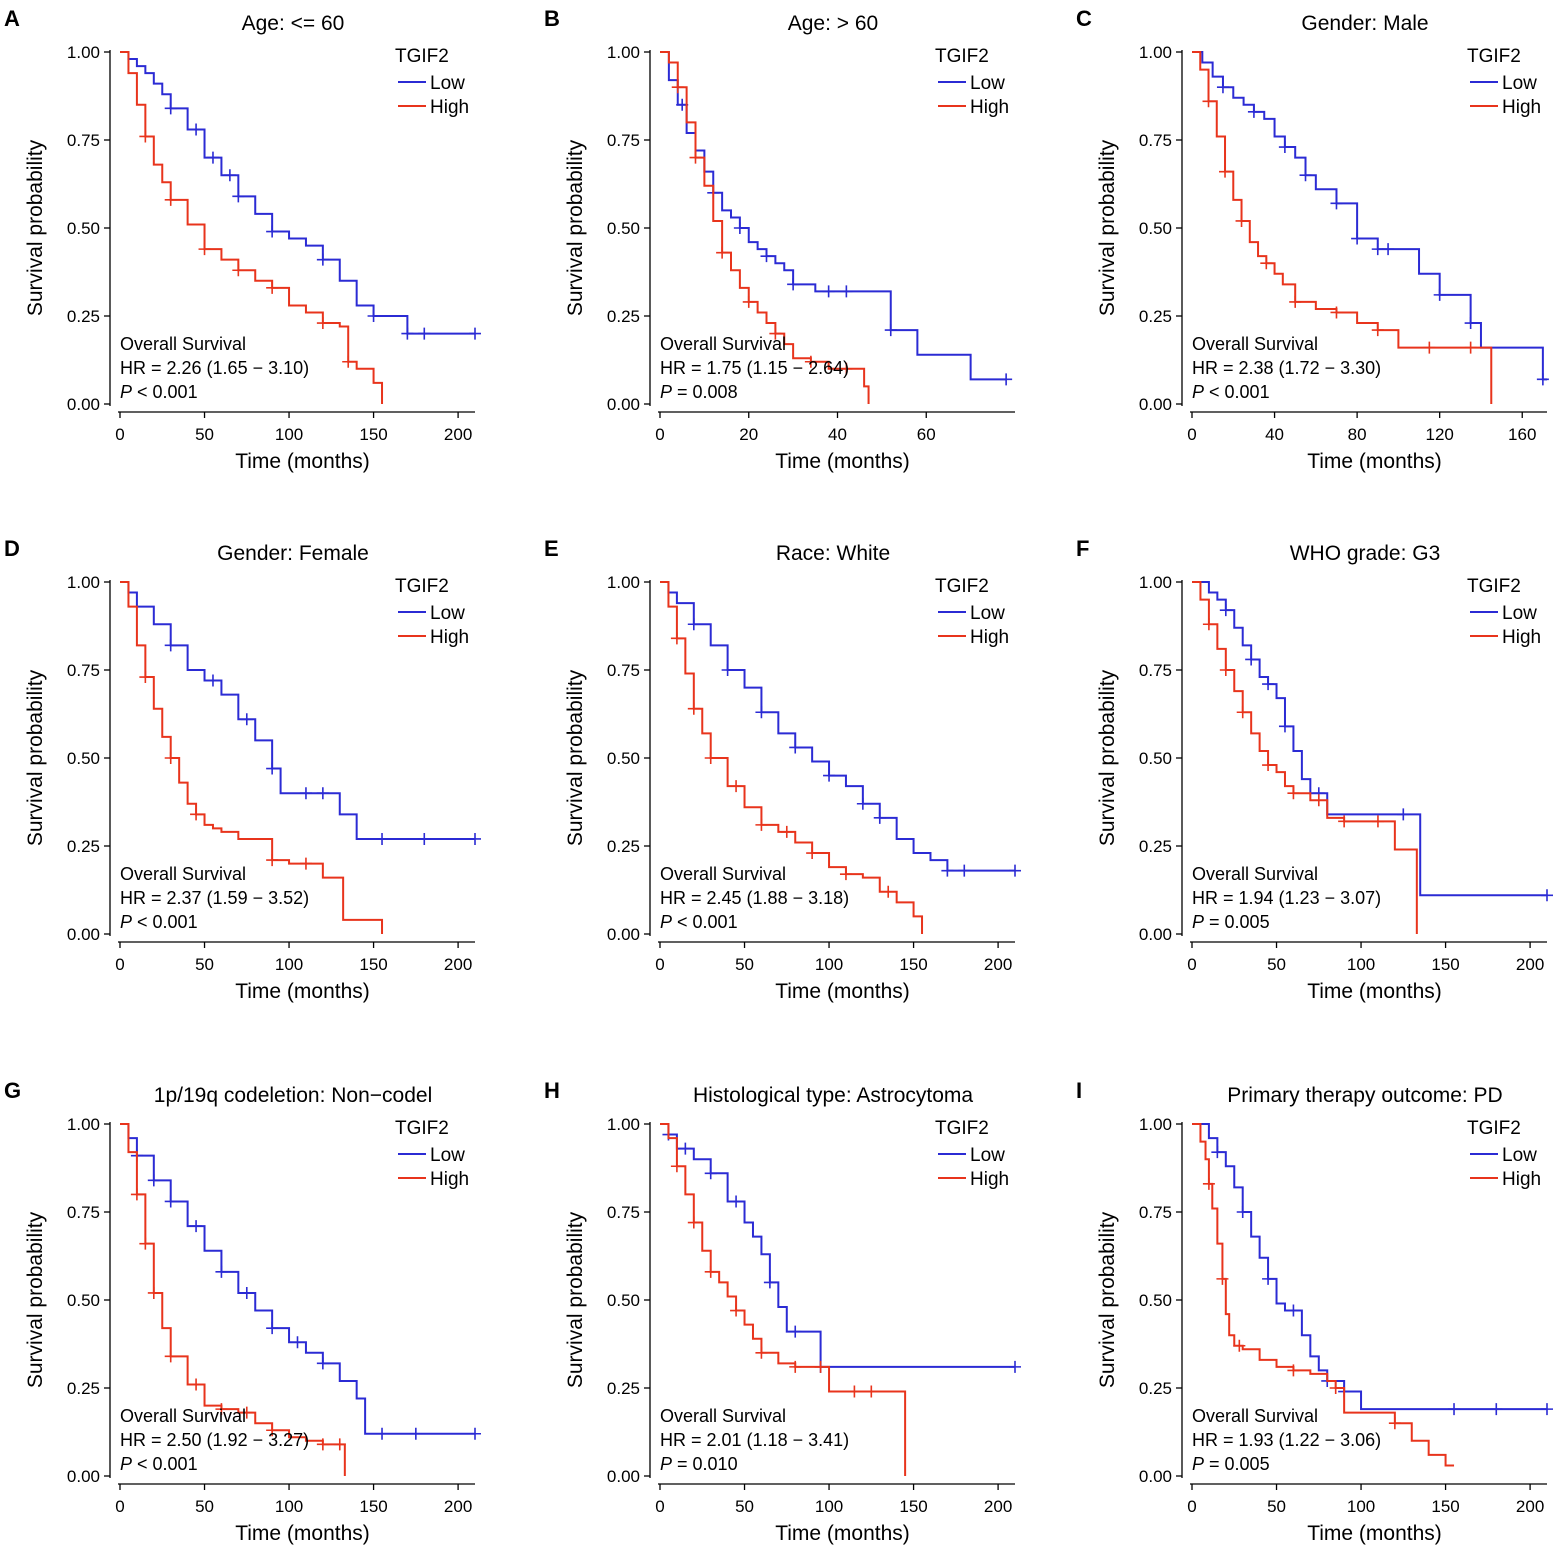  Describe the element at coordinates (1082, 548) in the screenshot. I see `panel-letter: F` at that location.